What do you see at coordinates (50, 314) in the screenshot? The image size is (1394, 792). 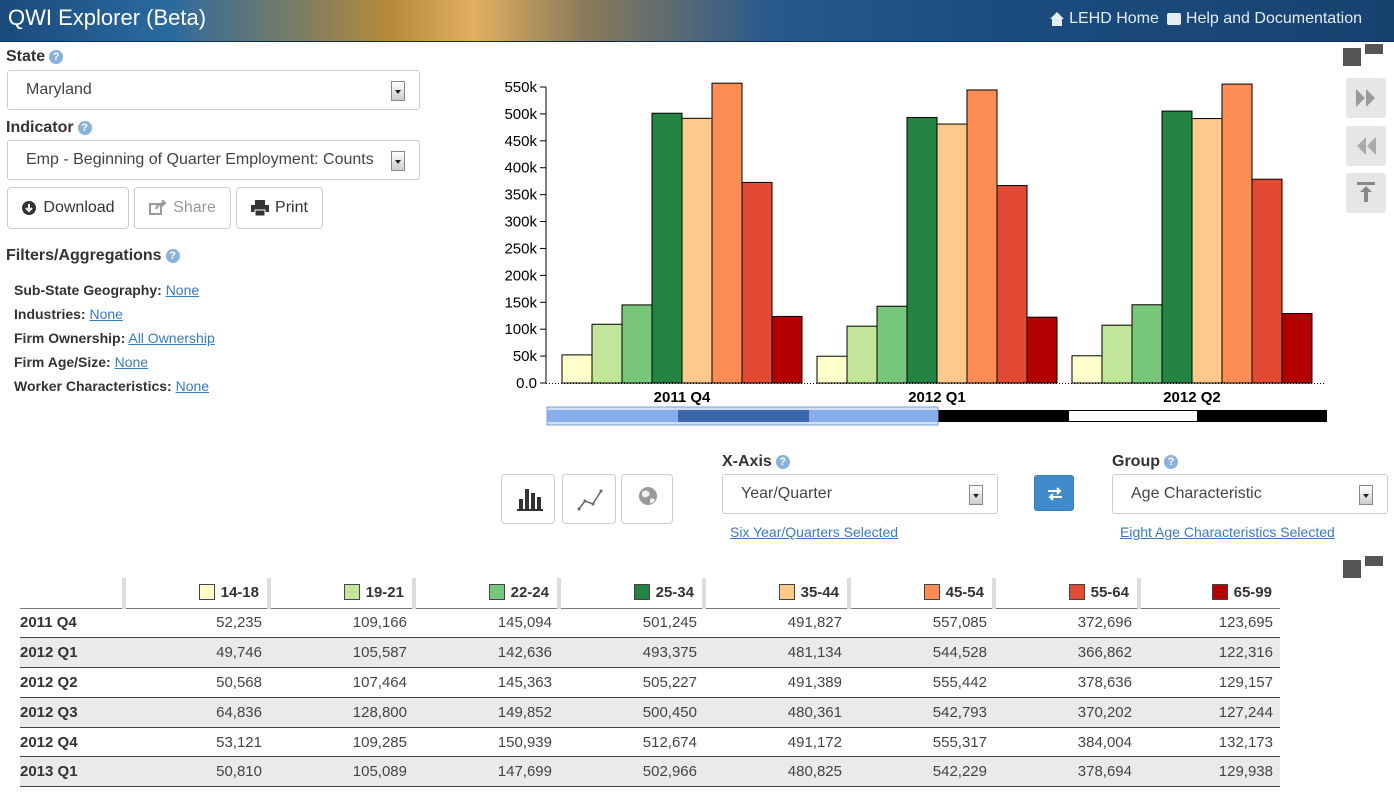 I see `filter-label: Industries:` at bounding box center [50, 314].